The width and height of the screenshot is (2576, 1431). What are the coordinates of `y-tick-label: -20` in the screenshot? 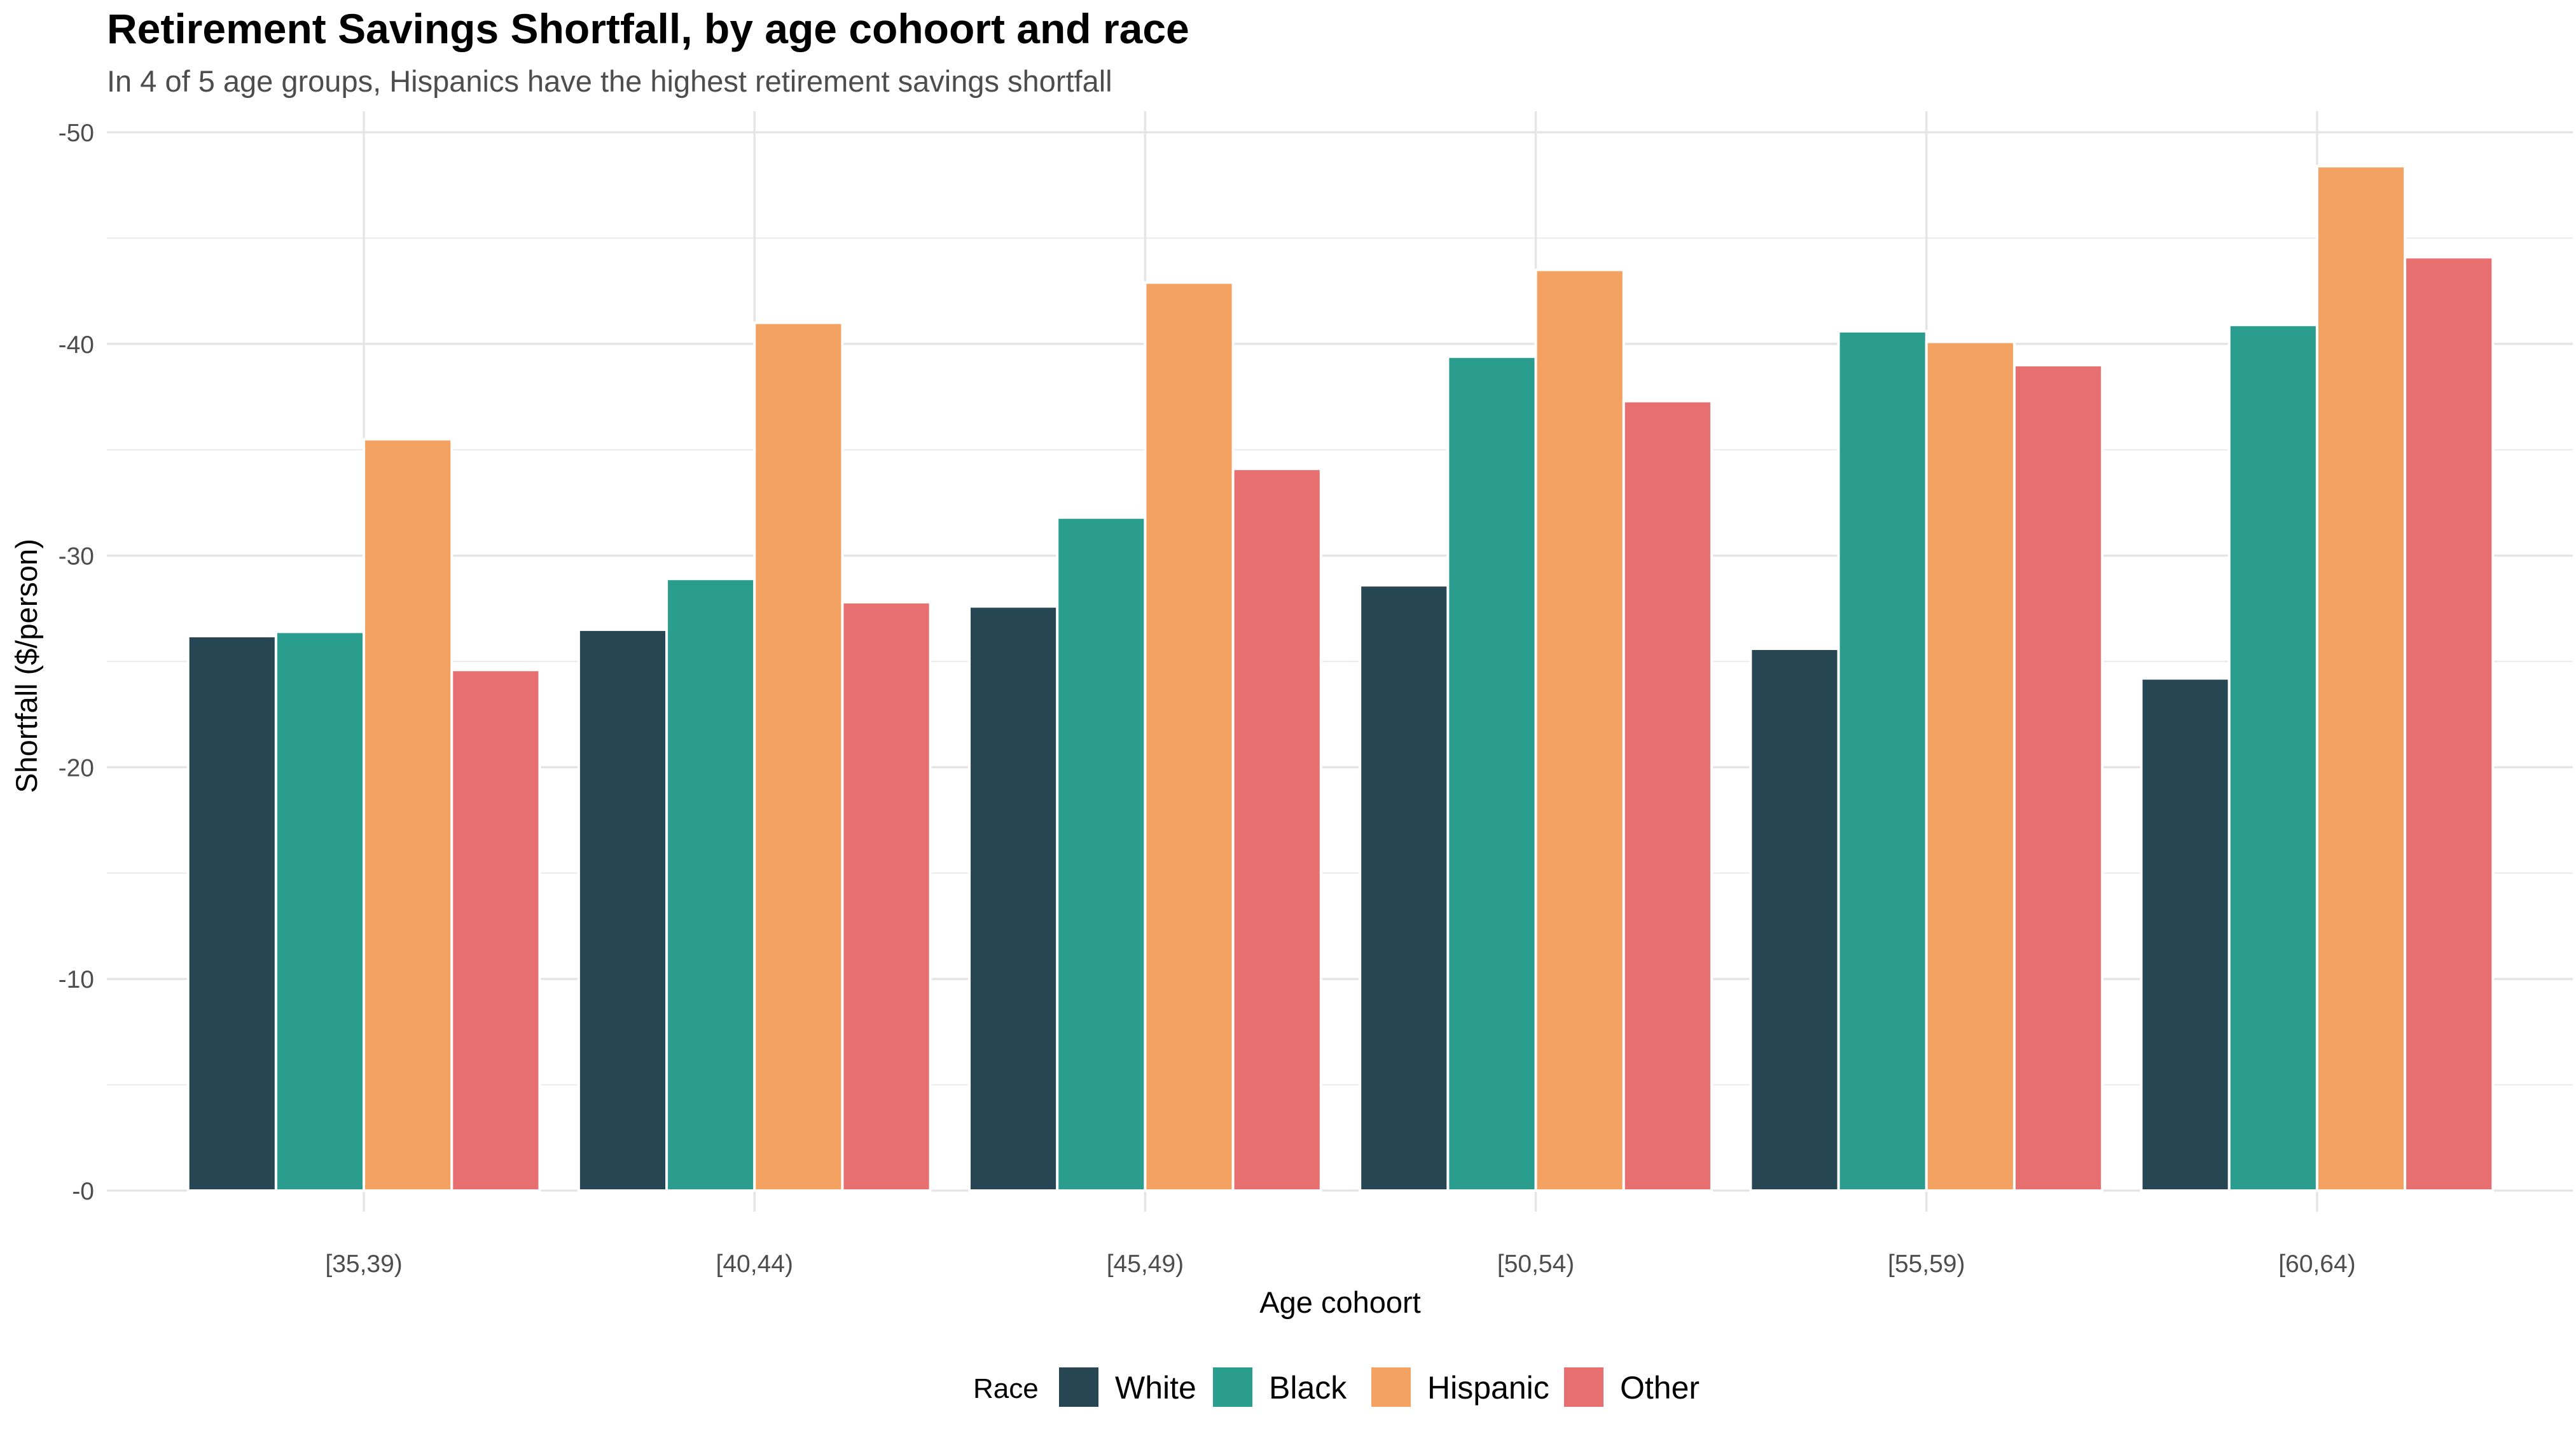 It's located at (76, 768).